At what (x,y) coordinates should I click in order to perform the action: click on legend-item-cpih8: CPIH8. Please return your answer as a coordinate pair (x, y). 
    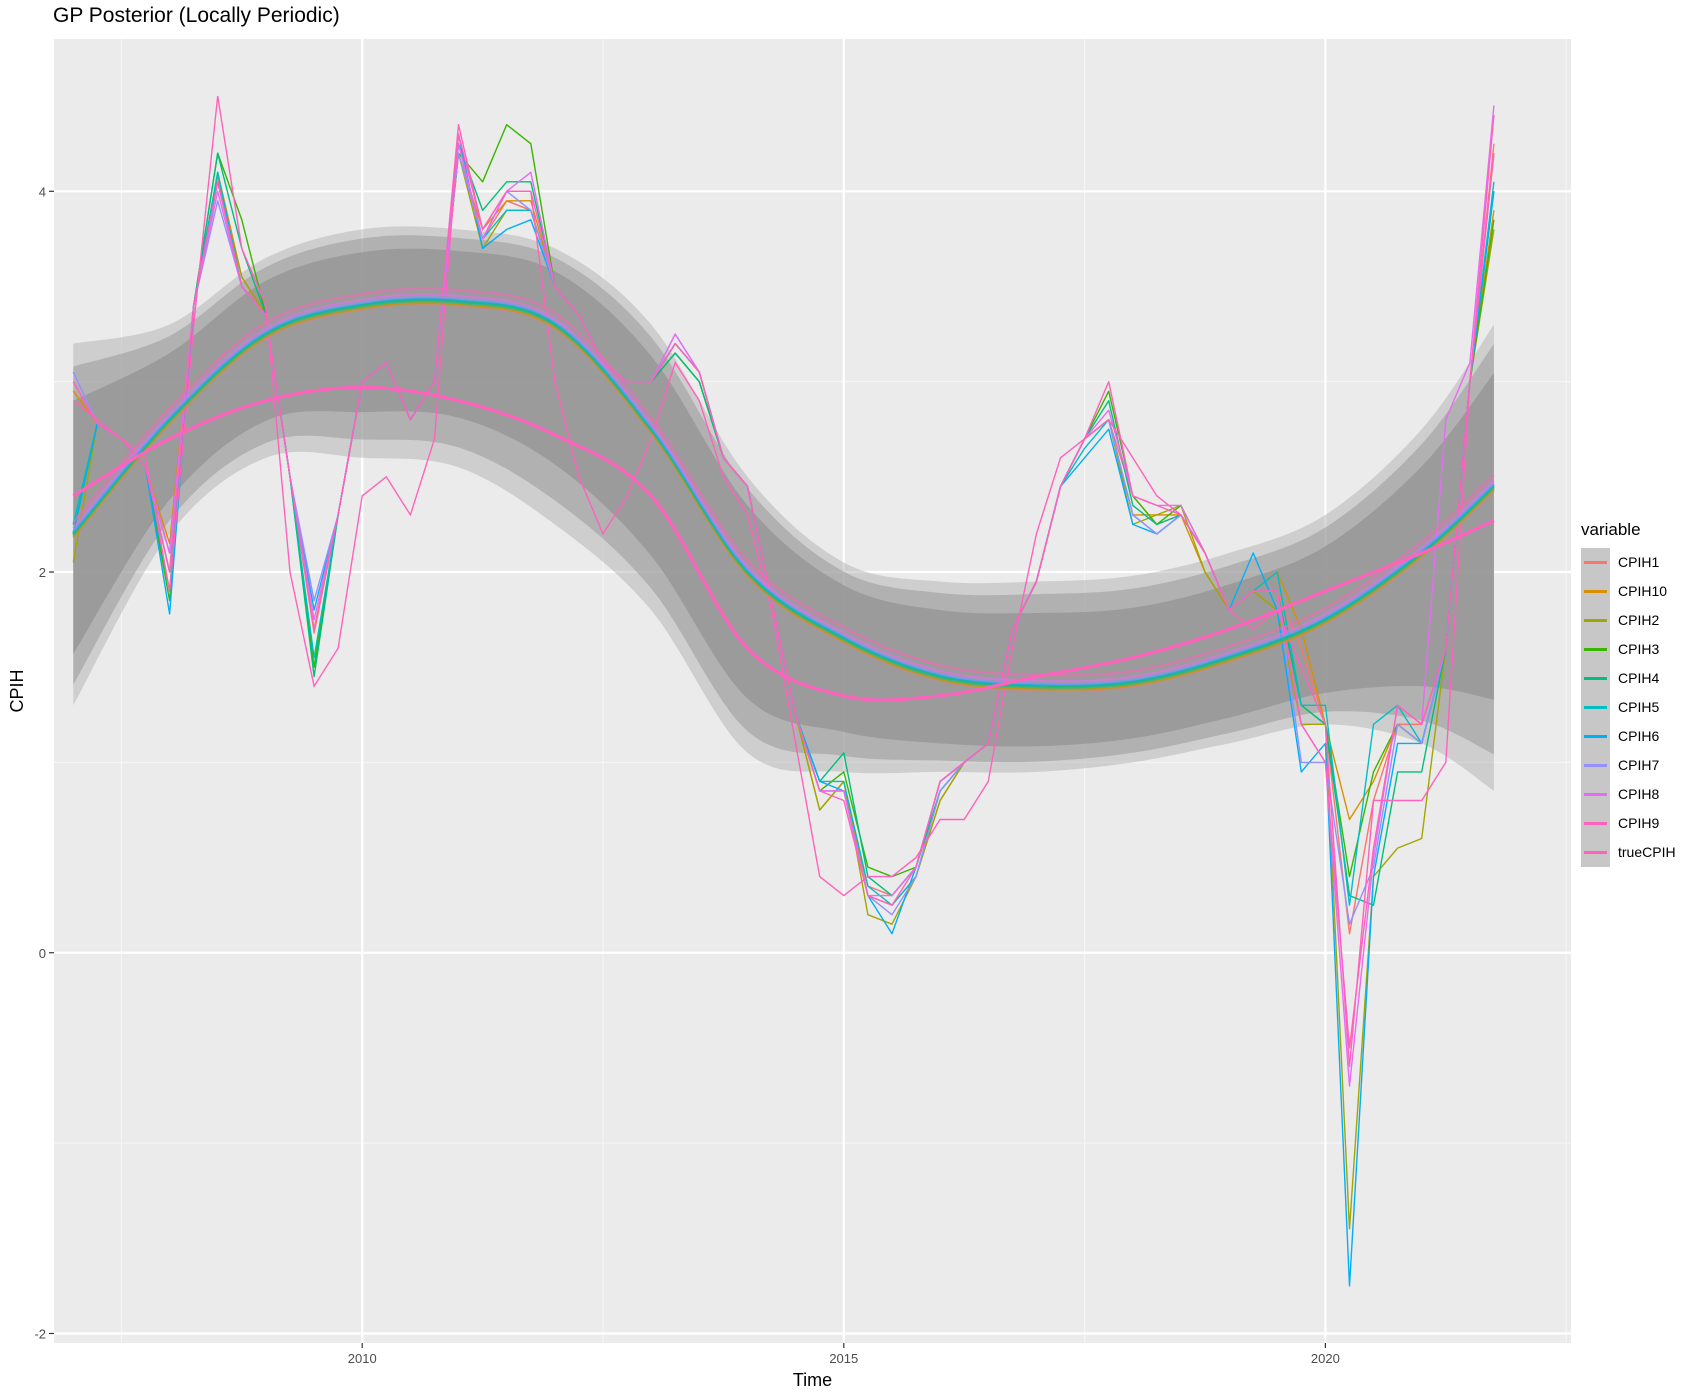
    Looking at the image, I should click on (1620, 794).